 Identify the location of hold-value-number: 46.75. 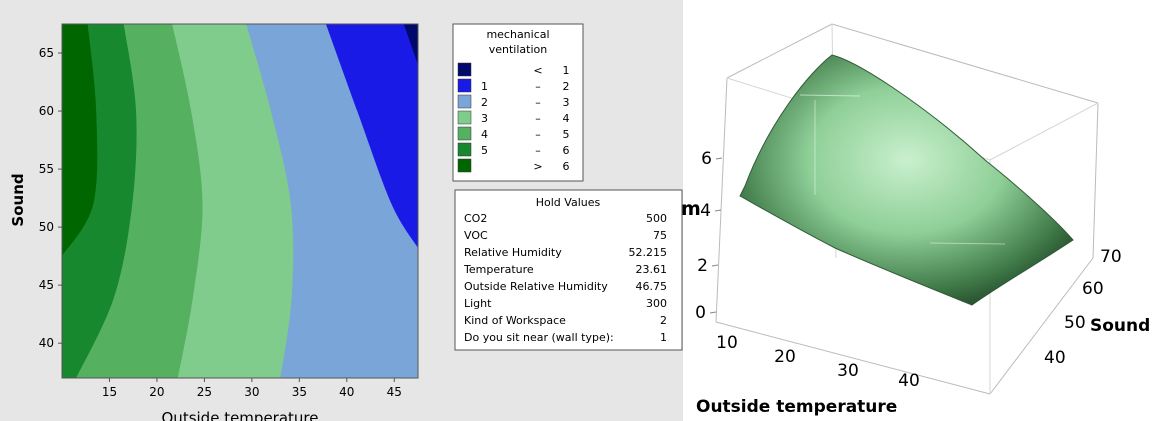
(652, 286).